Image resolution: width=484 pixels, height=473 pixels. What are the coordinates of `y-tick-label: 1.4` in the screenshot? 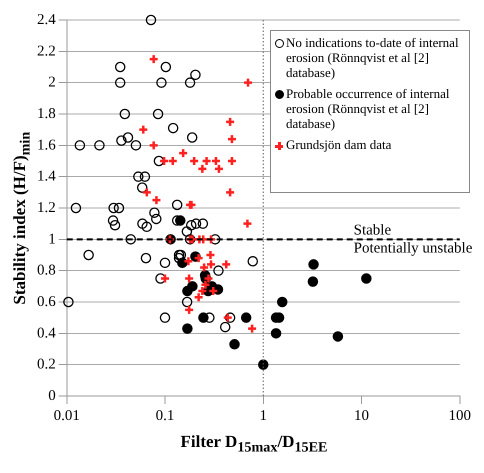 It's located at (46, 176).